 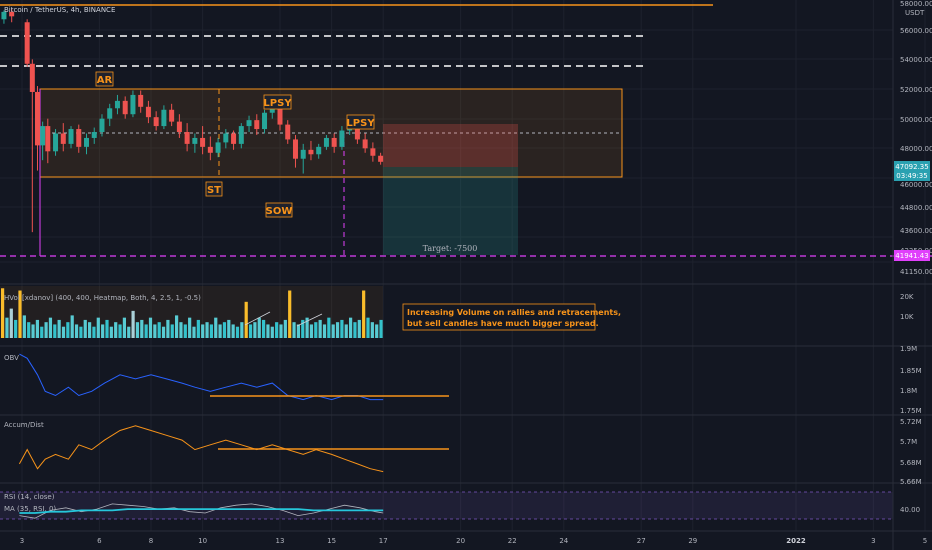 I want to click on label-lpsy-2: LPSY, so click(x=360, y=123).